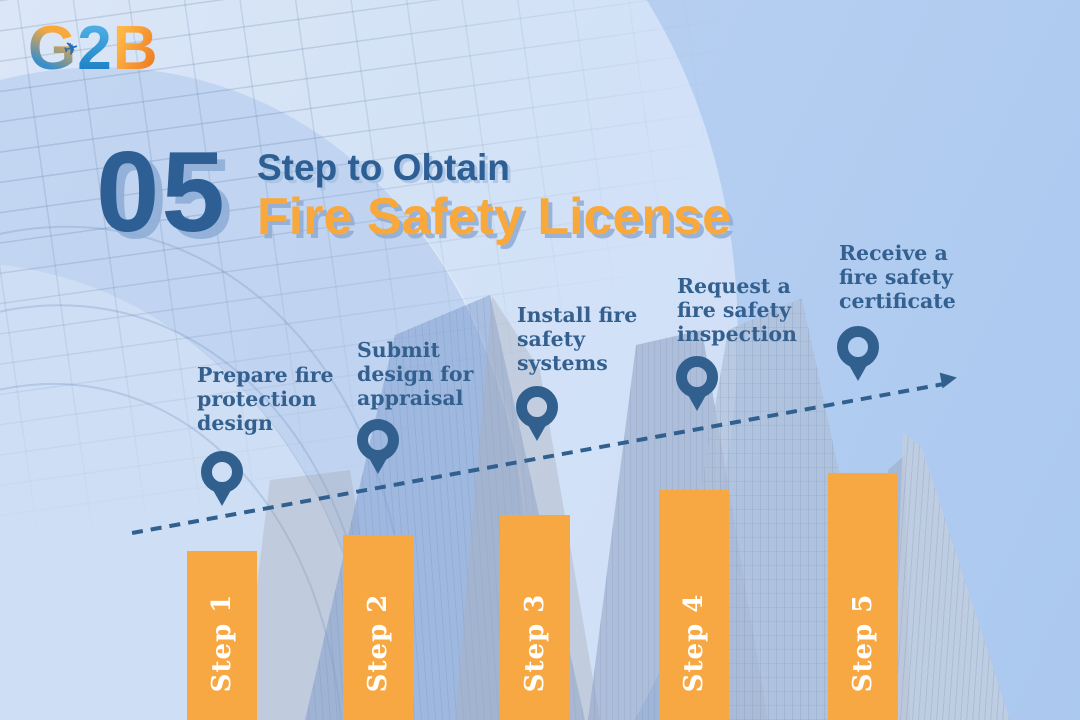 Image resolution: width=1080 pixels, height=720 pixels. I want to click on title-line-1: Step to Obtain, so click(383, 167).